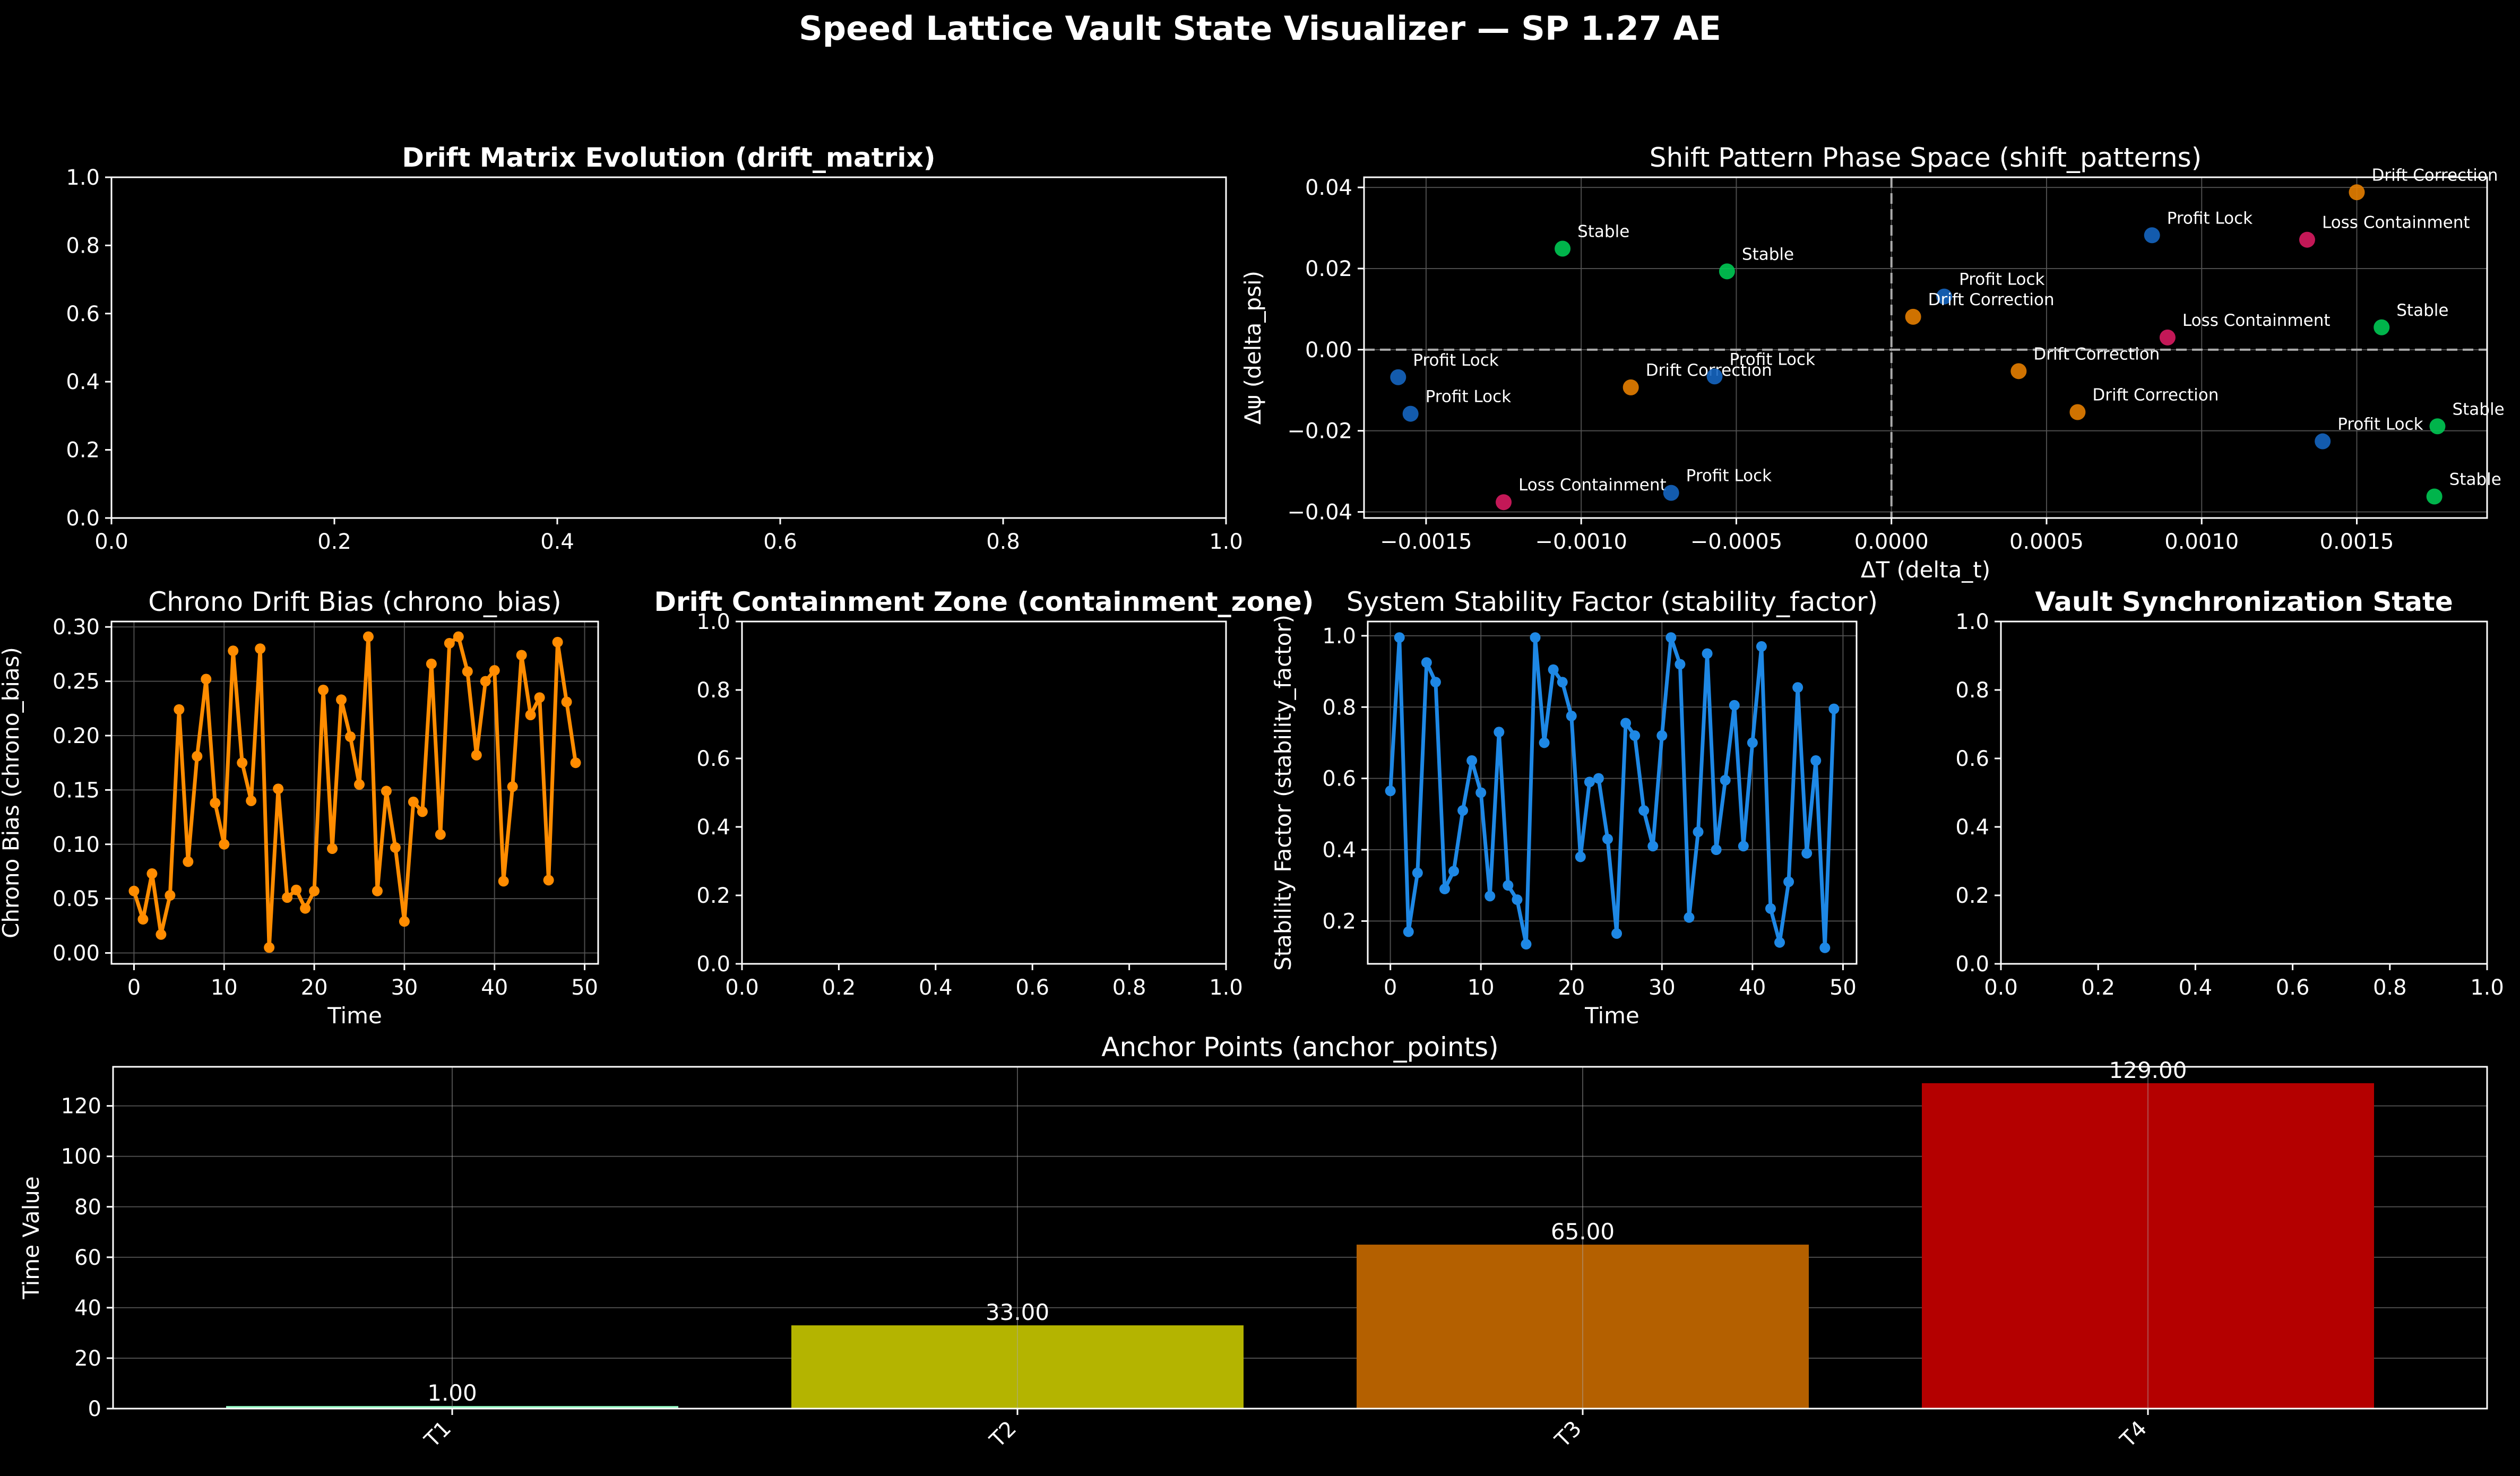  What do you see at coordinates (713, 896) in the screenshot?
I see `y-tick-label: 0.2` at bounding box center [713, 896].